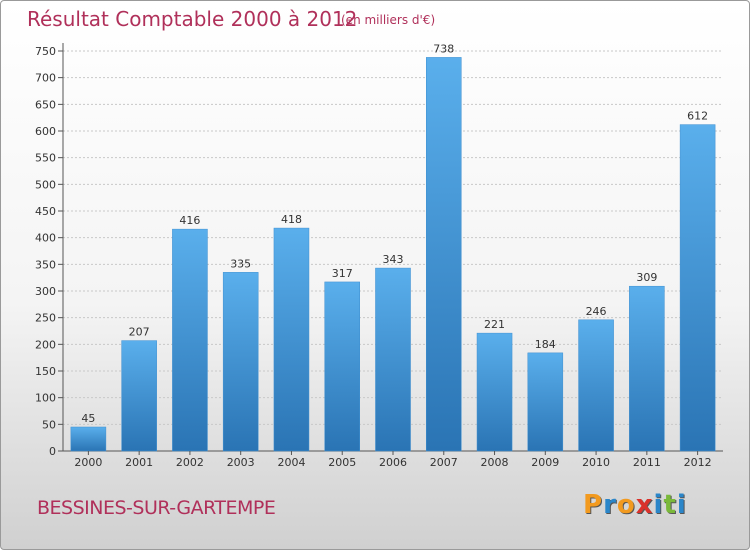 The image size is (750, 550). Describe the element at coordinates (139, 396) in the screenshot. I see `bar-2001` at that location.